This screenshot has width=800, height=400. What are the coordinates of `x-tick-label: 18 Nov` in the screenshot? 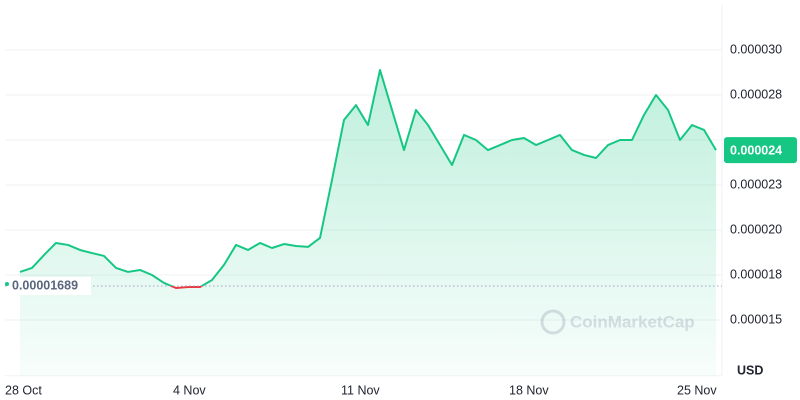 It's located at (529, 390).